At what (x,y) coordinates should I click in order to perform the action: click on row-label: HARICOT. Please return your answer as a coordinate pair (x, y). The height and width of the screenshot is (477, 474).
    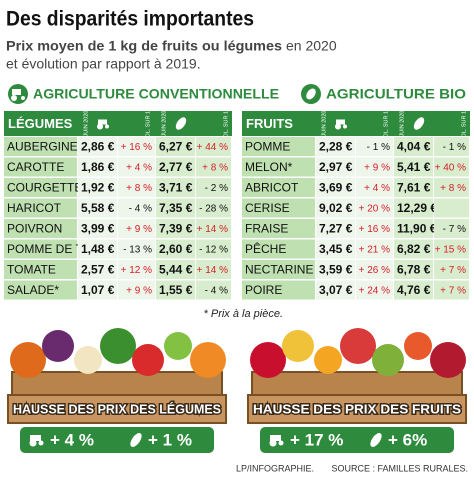
    Looking at the image, I should click on (34, 208).